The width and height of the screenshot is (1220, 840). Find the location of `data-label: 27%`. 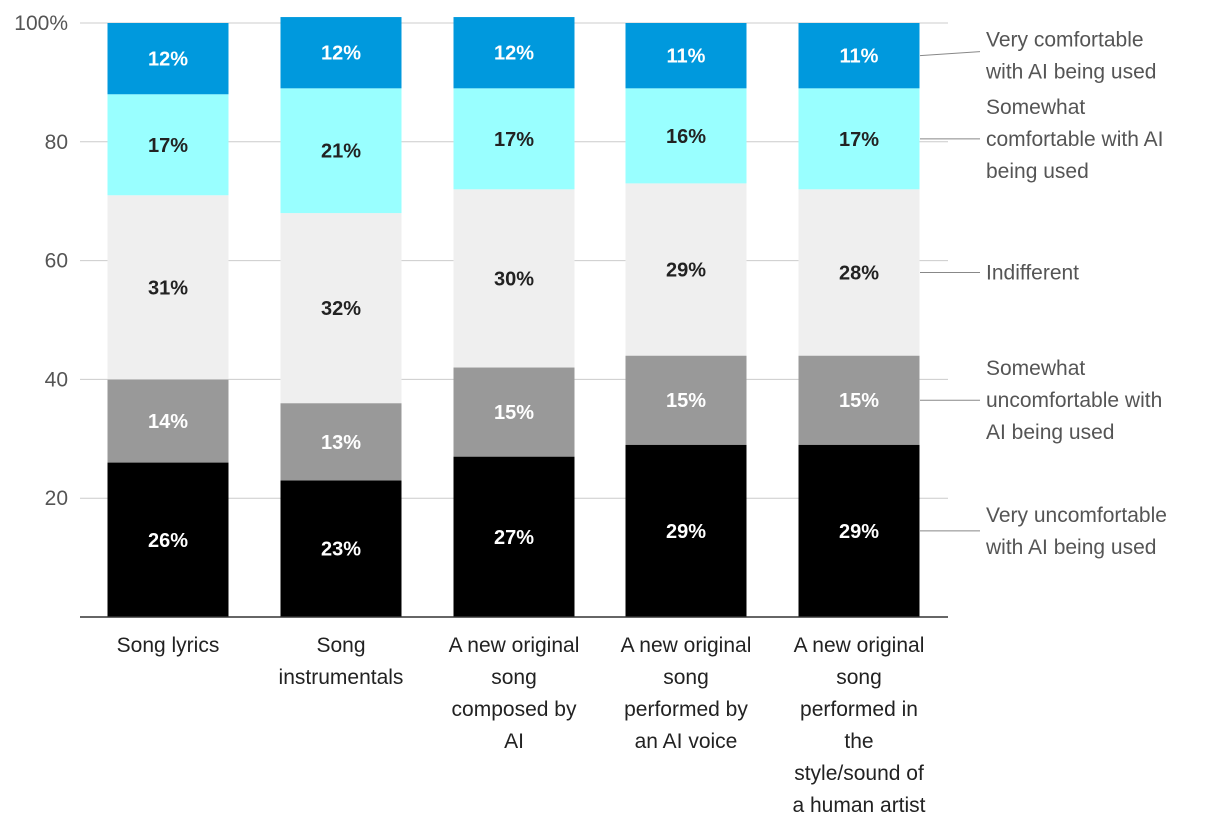

data-label: 27% is located at coordinates (514, 538).